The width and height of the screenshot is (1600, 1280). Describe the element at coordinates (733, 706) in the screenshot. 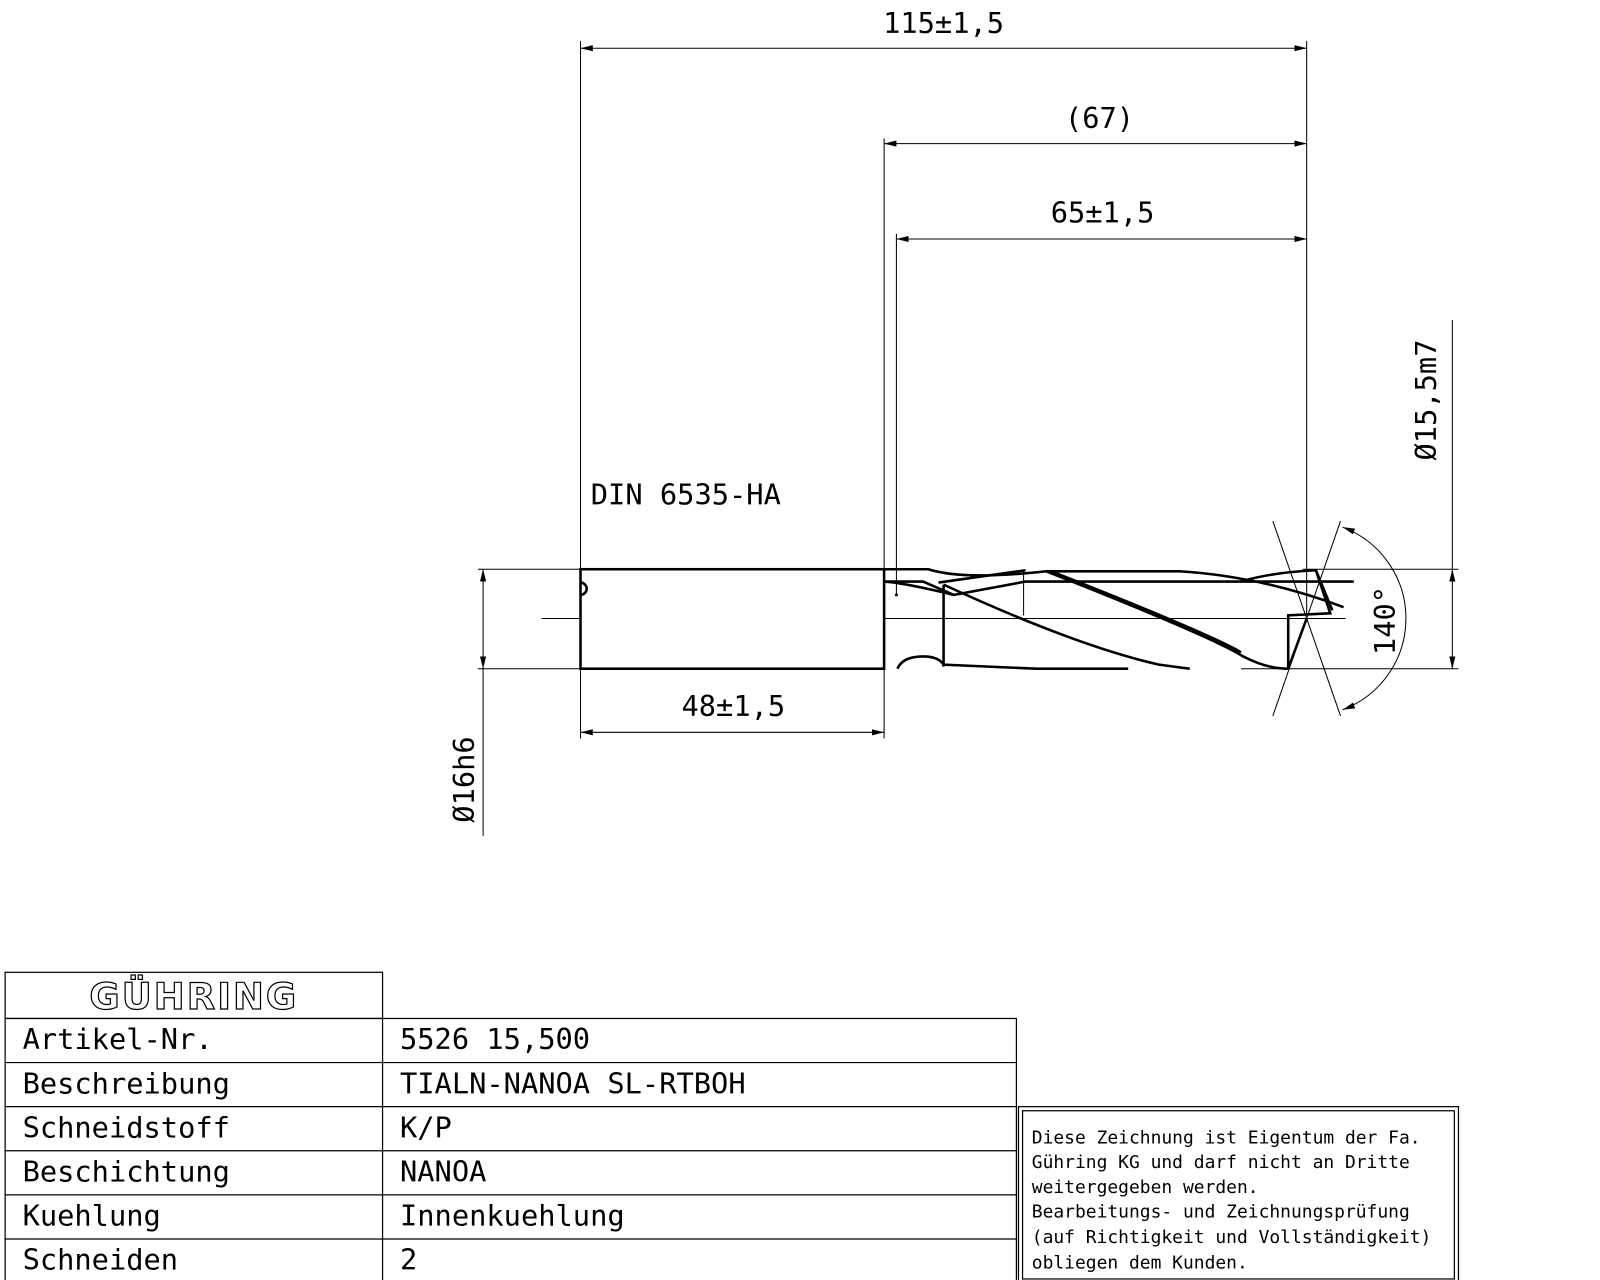

I see `dim-shank-length: 48±1,5` at that location.